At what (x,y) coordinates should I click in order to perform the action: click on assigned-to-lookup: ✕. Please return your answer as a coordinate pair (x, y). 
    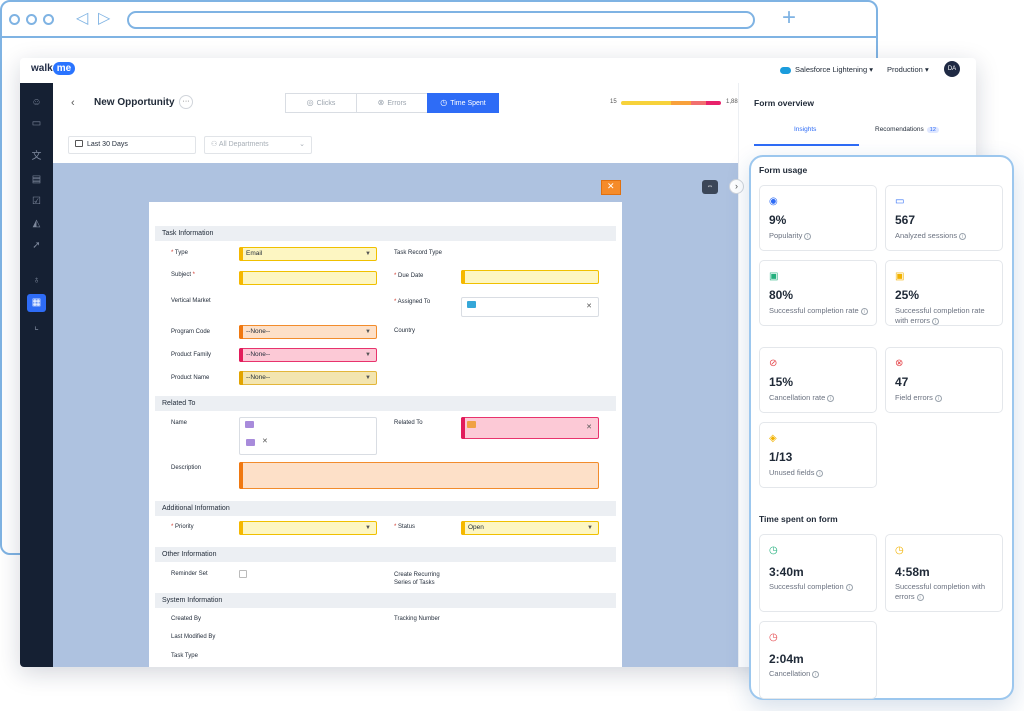
    Looking at the image, I should click on (530, 307).